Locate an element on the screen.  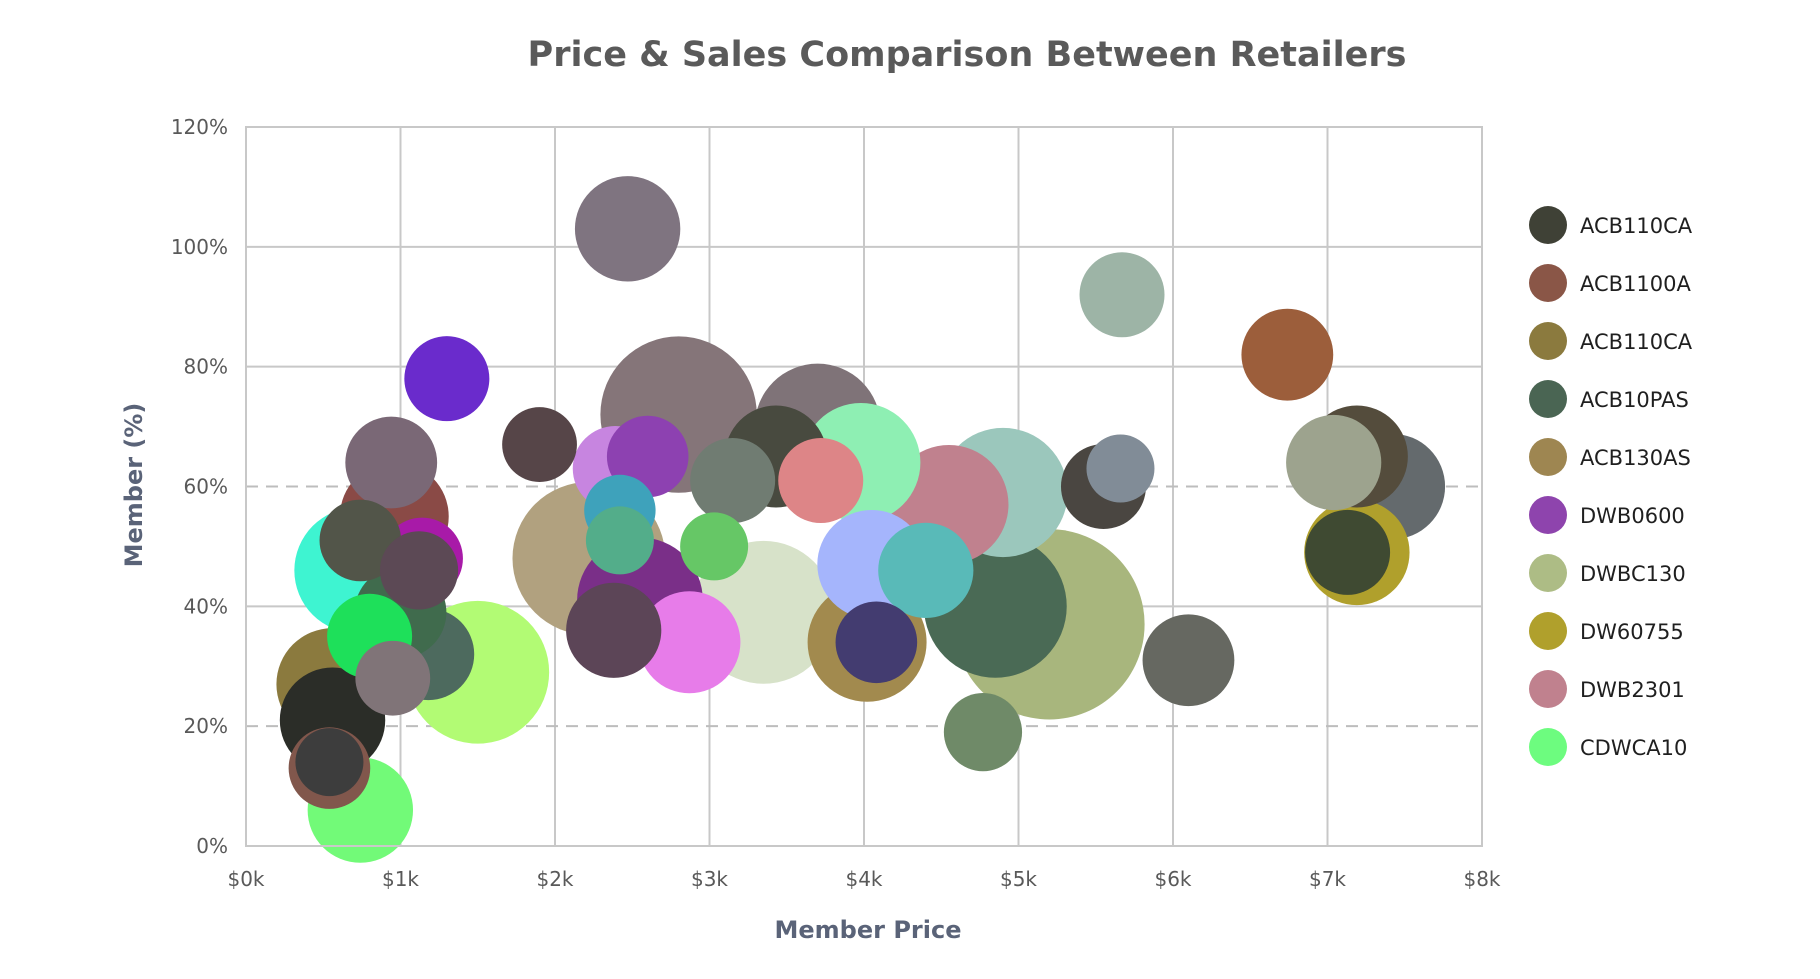
x-tick-label: $6k is located at coordinates (1172, 879).